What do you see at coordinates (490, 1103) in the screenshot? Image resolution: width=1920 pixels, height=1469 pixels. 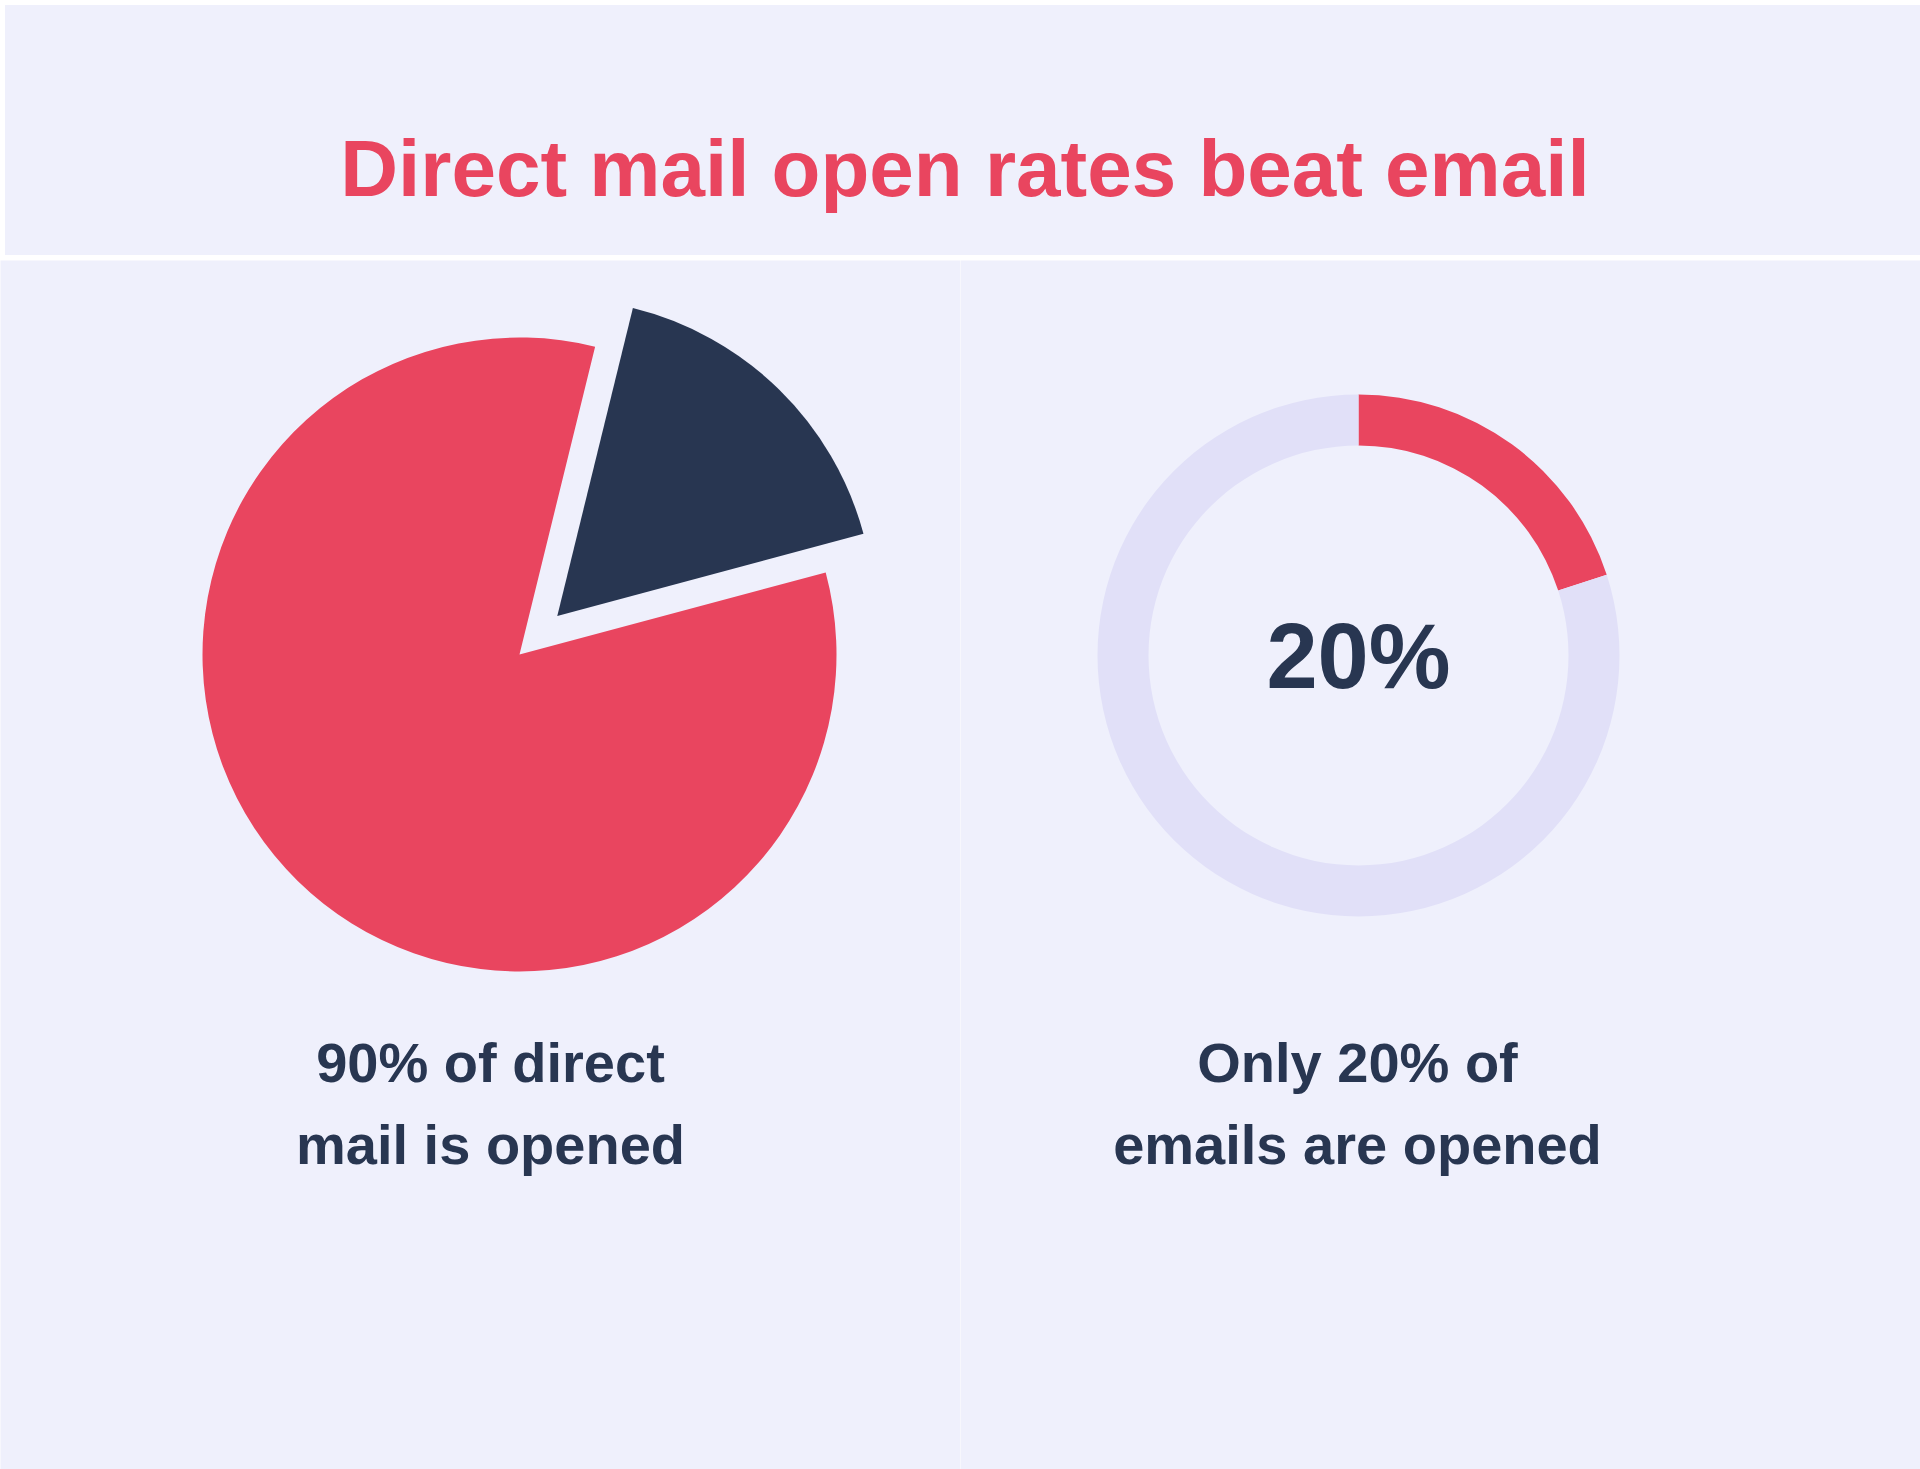 I see `text: 90% of direct mail is opened` at bounding box center [490, 1103].